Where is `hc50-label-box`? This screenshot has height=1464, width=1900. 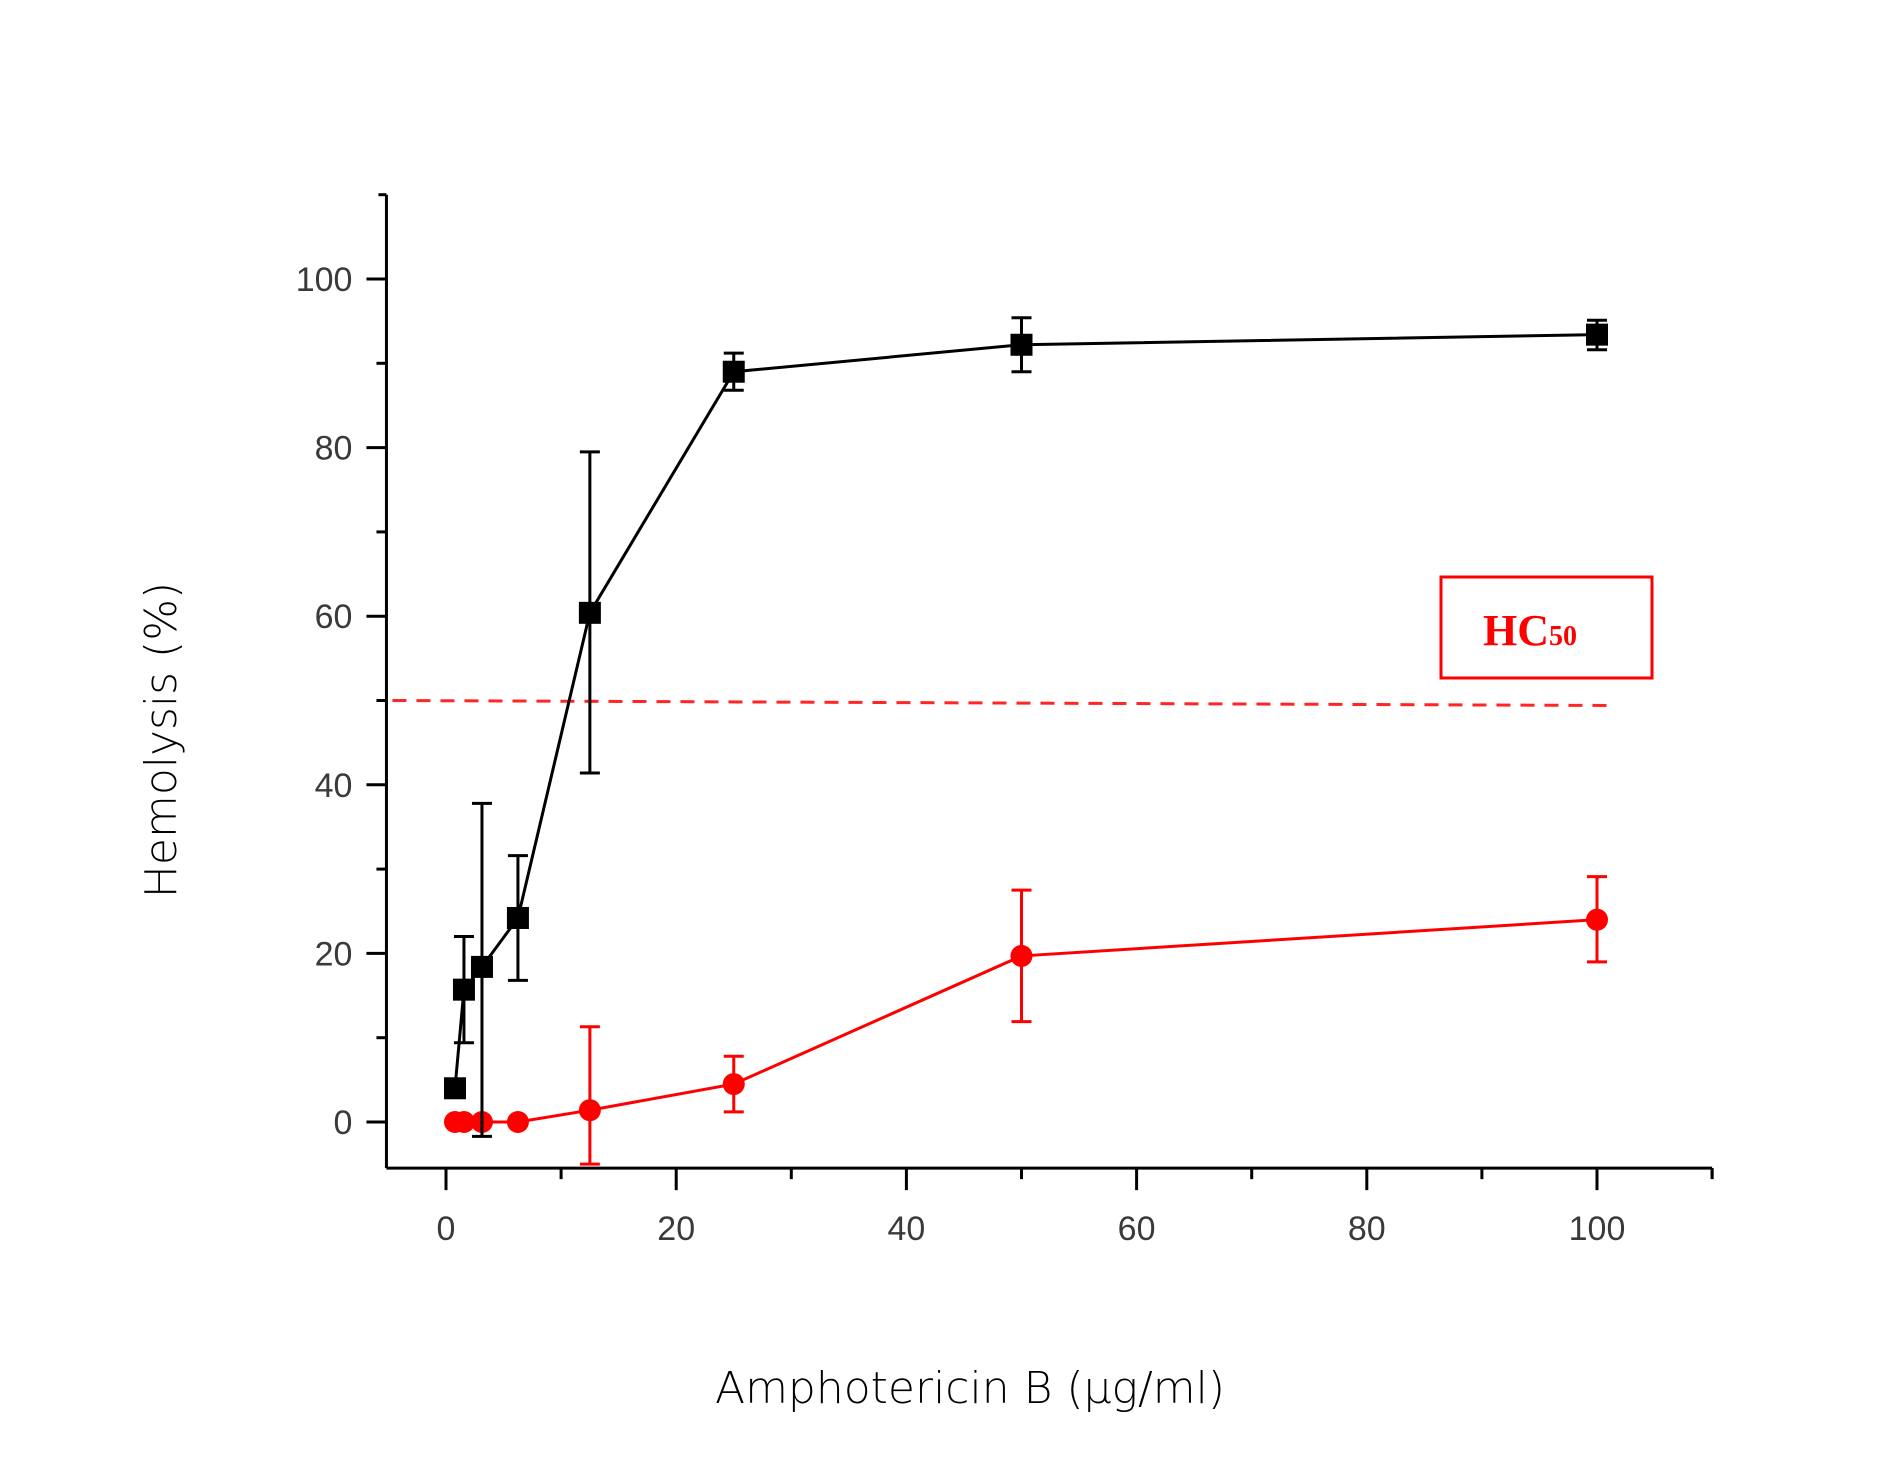 hc50-label-box is located at coordinates (1546, 627).